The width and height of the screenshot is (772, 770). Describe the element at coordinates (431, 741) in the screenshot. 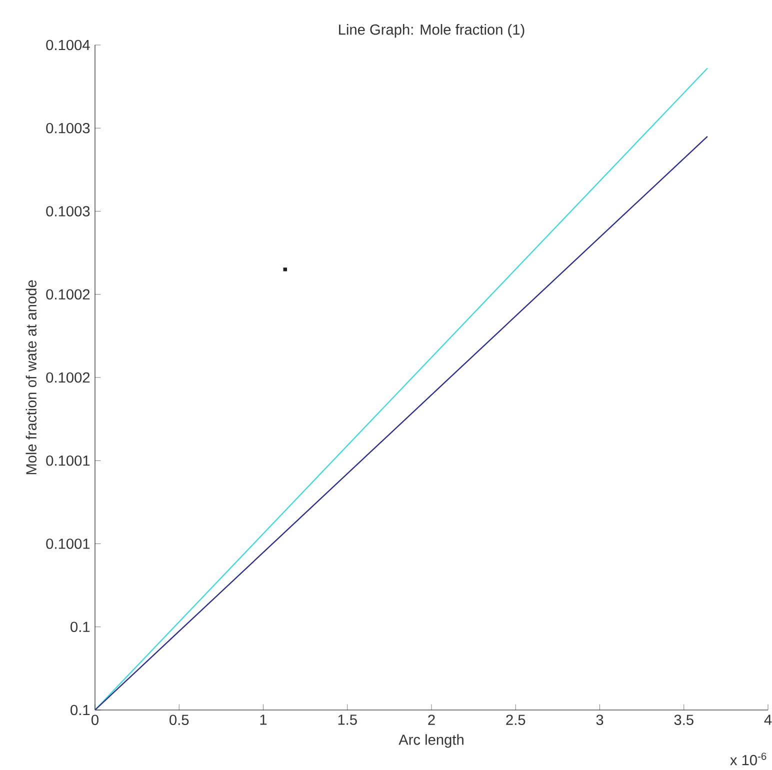

I see `x-axis-title: Arc length` at that location.